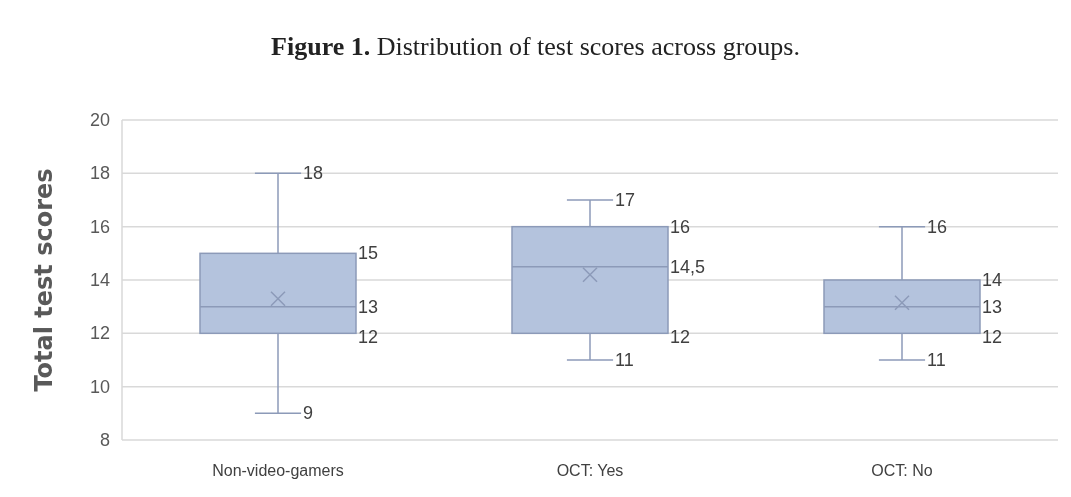  Describe the element at coordinates (590, 470) in the screenshot. I see `x-tick-label: OCT: Yes` at that location.